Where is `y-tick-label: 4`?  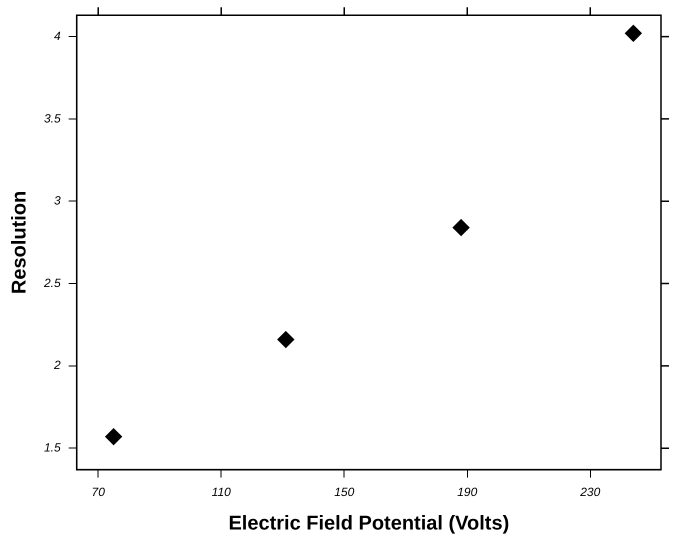
y-tick-label: 4 is located at coordinates (57, 35).